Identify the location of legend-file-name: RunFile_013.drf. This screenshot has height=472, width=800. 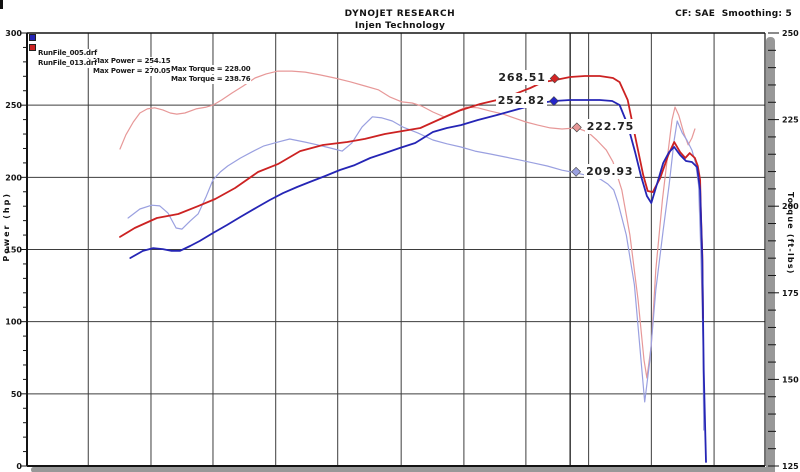
(67, 63).